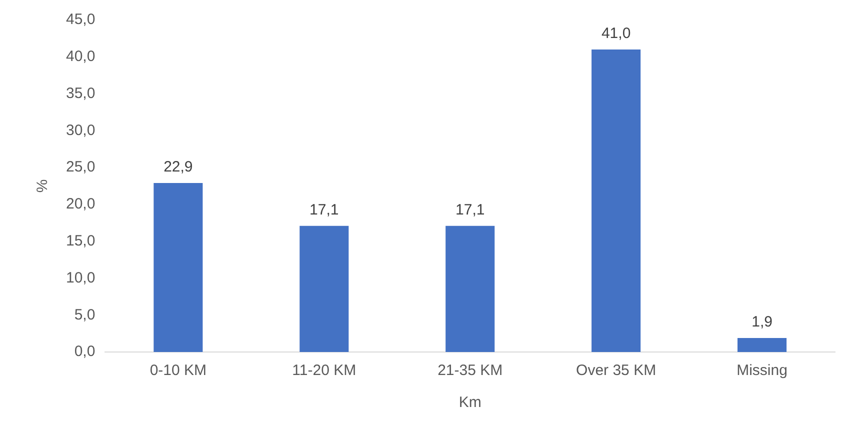 This screenshot has height=426, width=855. Describe the element at coordinates (178, 167) in the screenshot. I see `data-label: 22,9` at that location.